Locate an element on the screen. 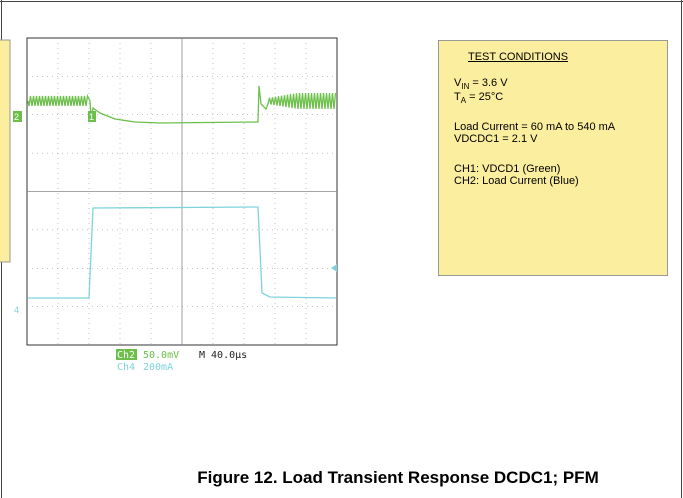  ch2-marker-box is located at coordinates (17, 116).